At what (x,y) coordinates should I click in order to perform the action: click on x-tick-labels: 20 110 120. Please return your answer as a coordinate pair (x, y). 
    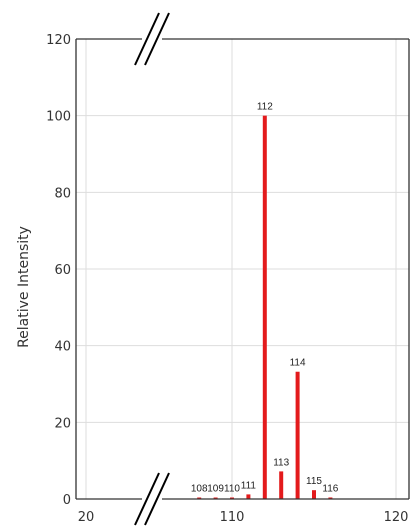
    Looking at the image, I should click on (243, 517).